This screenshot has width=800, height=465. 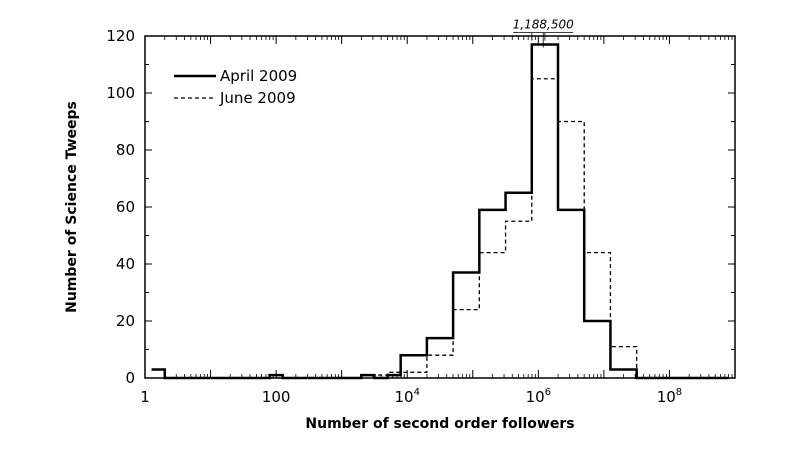 I want to click on x-tick-label: 1, so click(x=145, y=397).